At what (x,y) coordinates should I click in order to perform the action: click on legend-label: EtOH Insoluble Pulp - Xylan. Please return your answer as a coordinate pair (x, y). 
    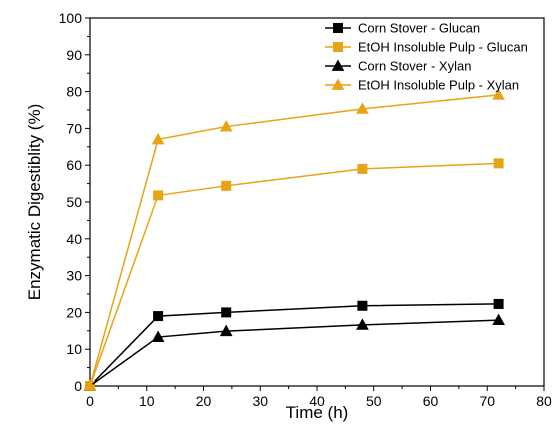
    Looking at the image, I should click on (438, 85).